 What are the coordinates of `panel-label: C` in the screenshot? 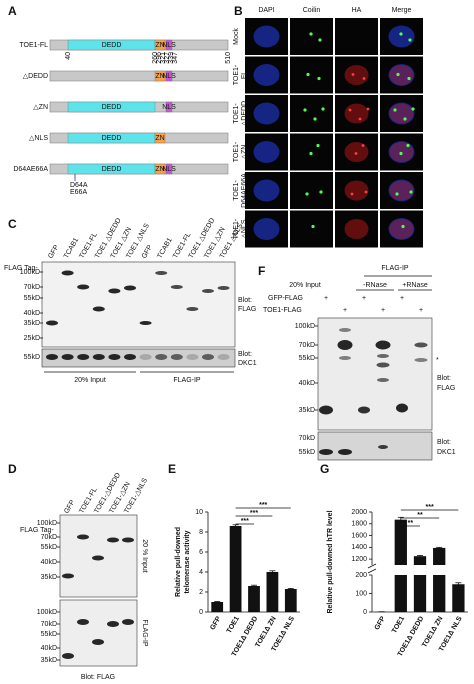 It's located at (12, 224).